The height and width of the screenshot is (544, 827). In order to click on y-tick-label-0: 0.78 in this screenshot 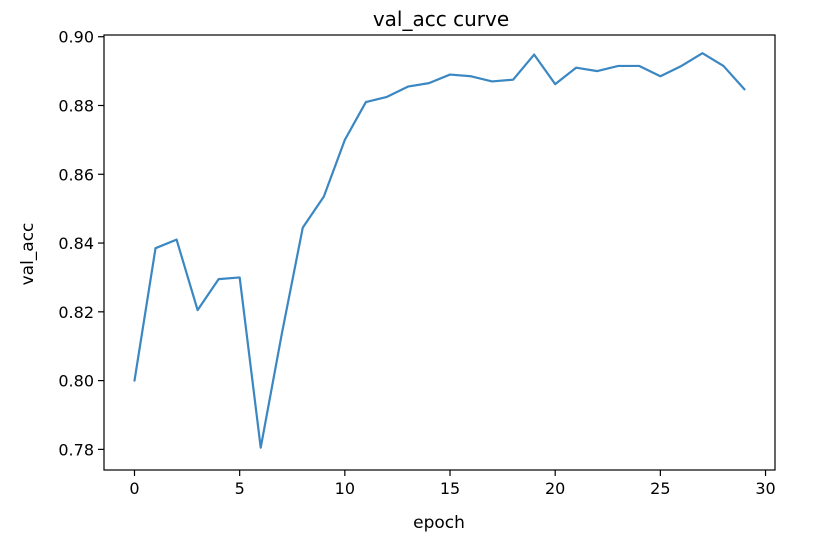, I will do `click(76, 449)`.